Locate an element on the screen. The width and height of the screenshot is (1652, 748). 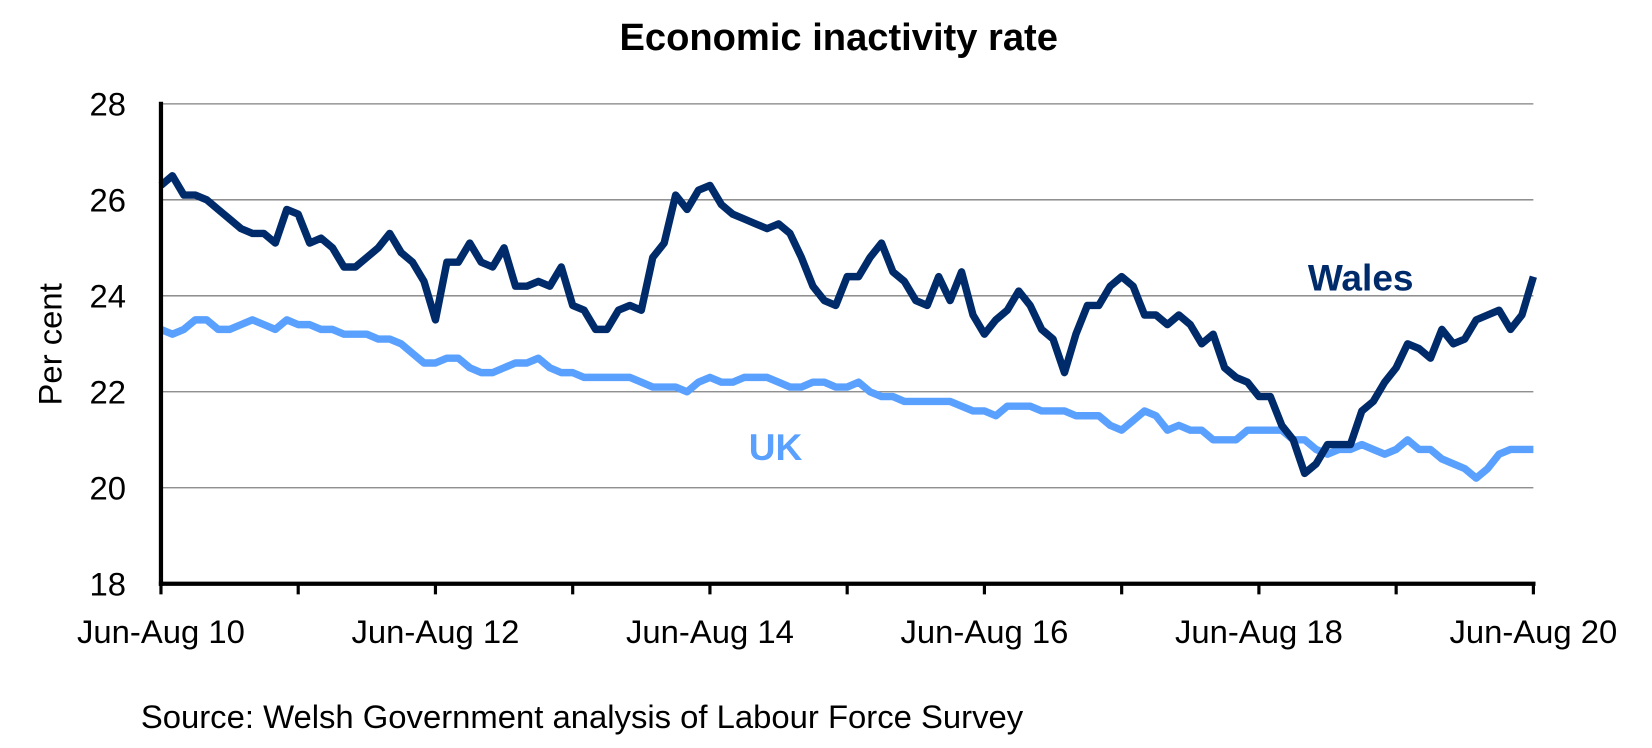
chart-title: Economic inactivity rate is located at coordinates (838, 37).